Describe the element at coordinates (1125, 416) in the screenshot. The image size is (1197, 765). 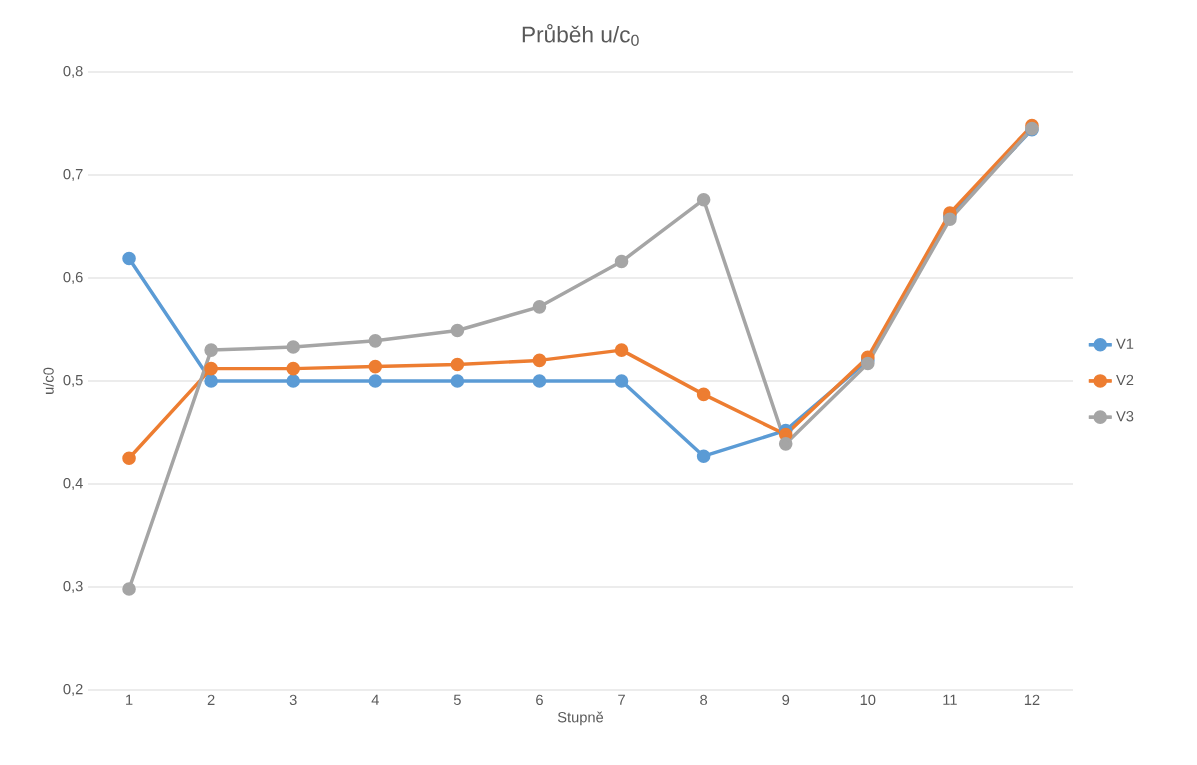
I see `legend-label: V3` at that location.